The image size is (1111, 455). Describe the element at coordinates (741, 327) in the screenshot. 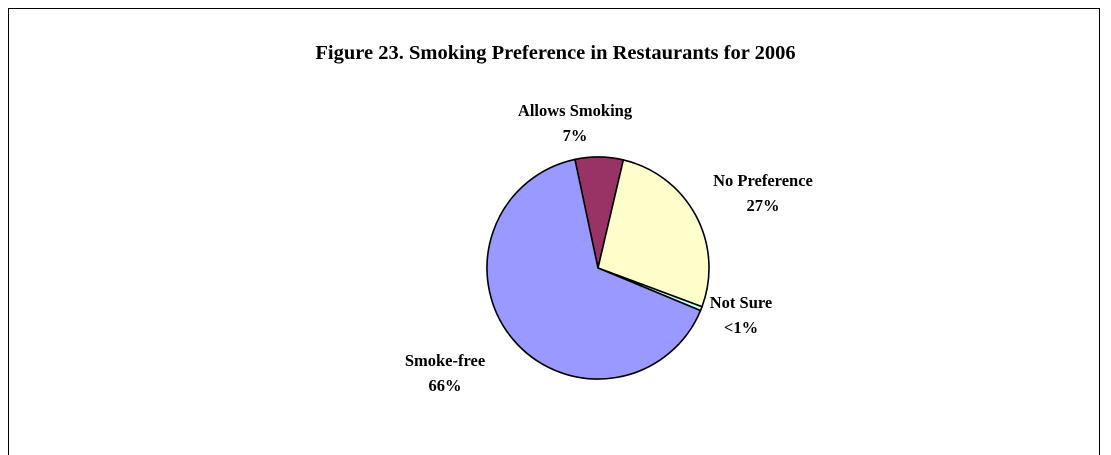

I see `slice-value-label: <1%` at that location.